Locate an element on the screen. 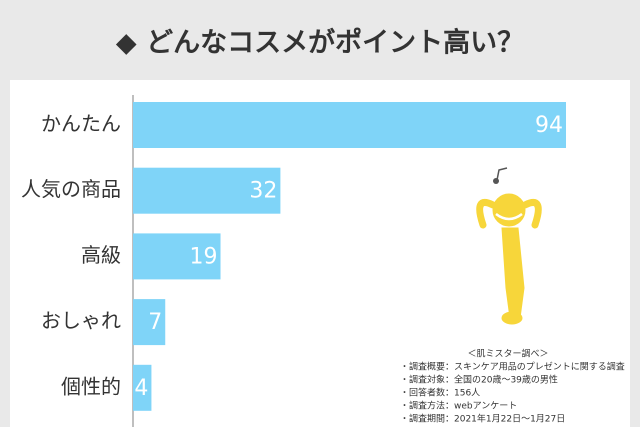  figure-arms is located at coordinates (509, 214).